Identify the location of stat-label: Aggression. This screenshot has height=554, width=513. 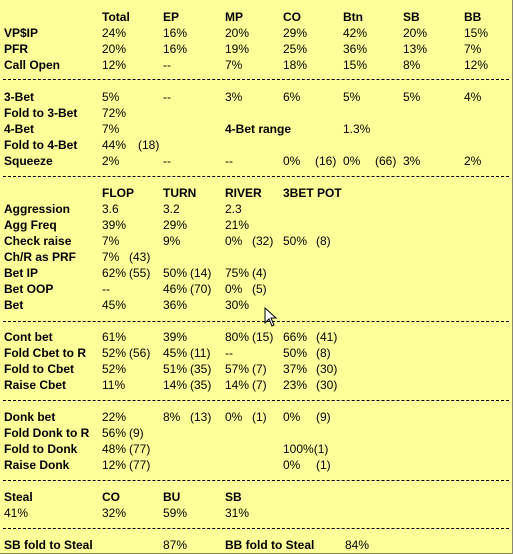
(37, 209).